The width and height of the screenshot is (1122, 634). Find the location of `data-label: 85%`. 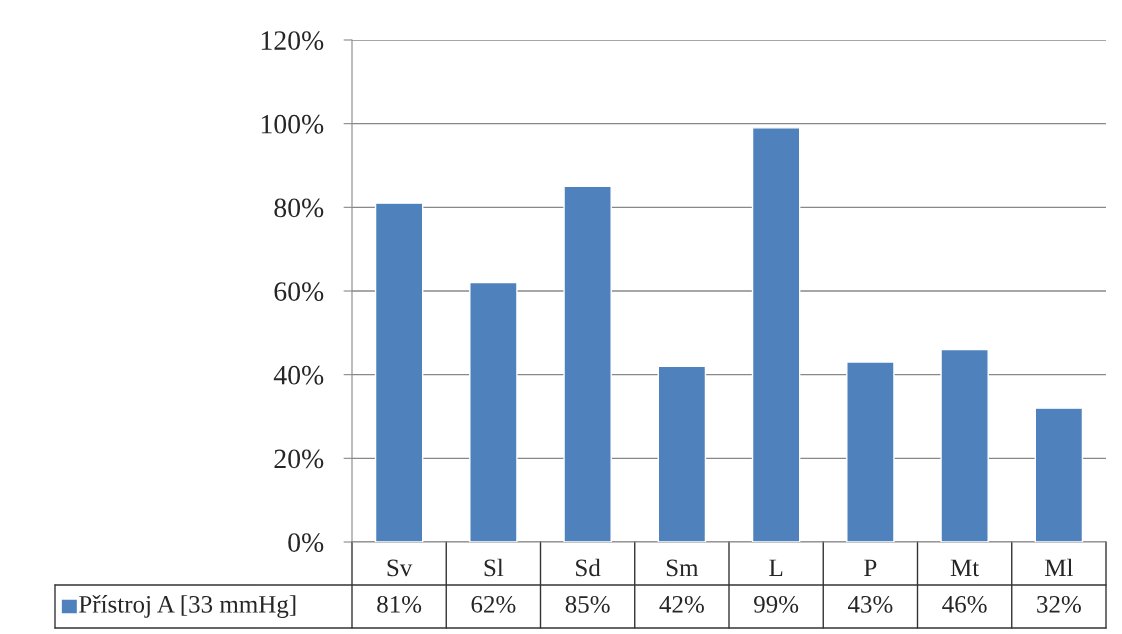

data-label: 85% is located at coordinates (587, 604).